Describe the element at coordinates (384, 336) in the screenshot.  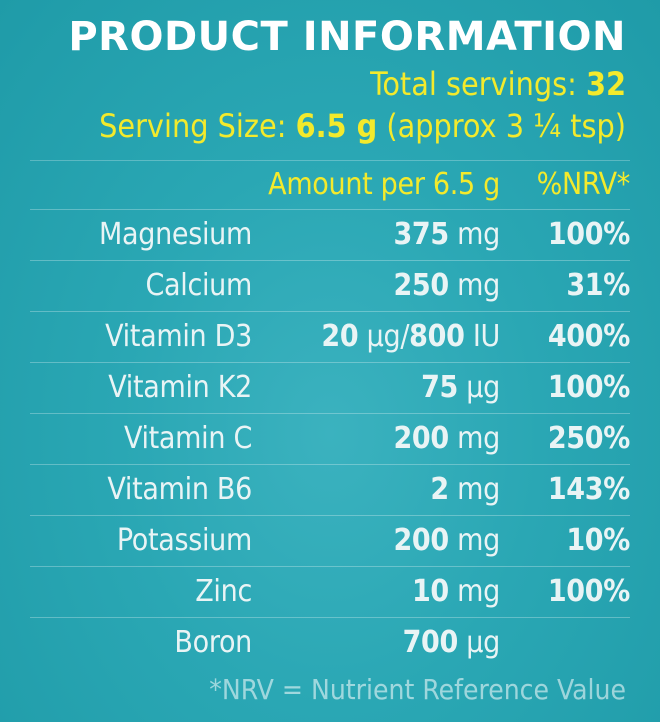
I see `amount-unit: µg/` at that location.